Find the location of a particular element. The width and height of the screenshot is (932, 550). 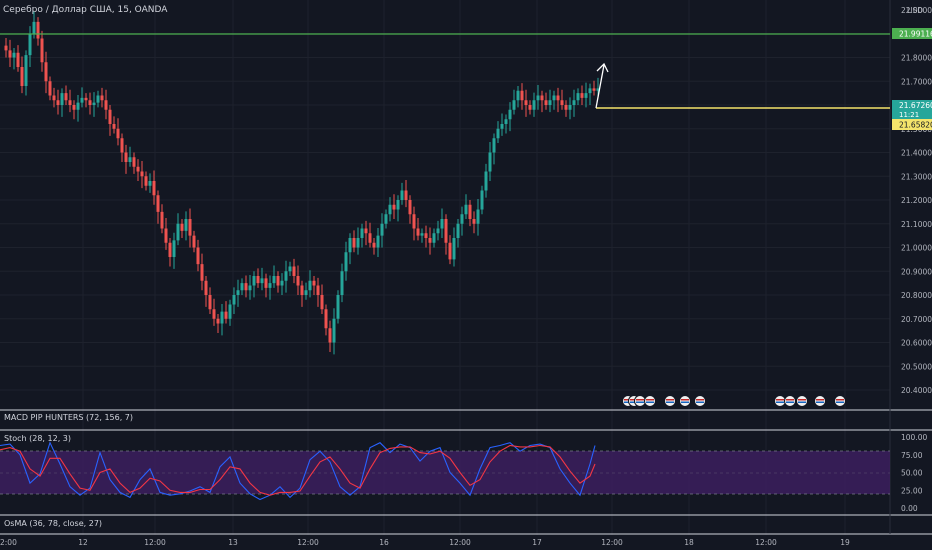

current-price-label: 21.67260 11:21 is located at coordinates (912, 110).